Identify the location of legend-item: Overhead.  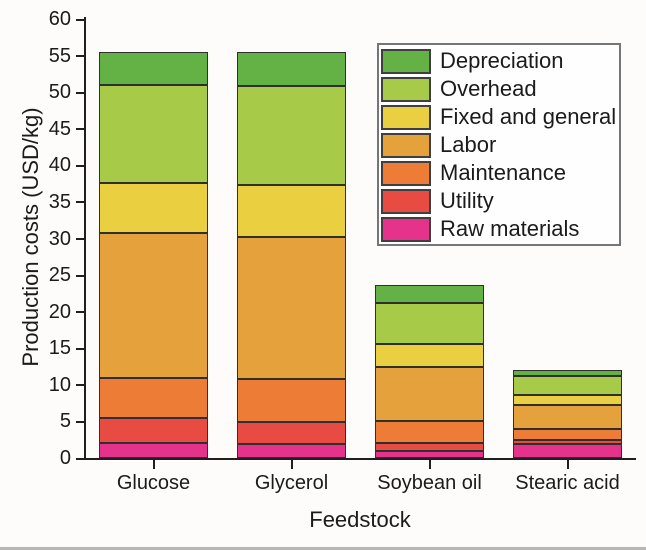
(500, 89).